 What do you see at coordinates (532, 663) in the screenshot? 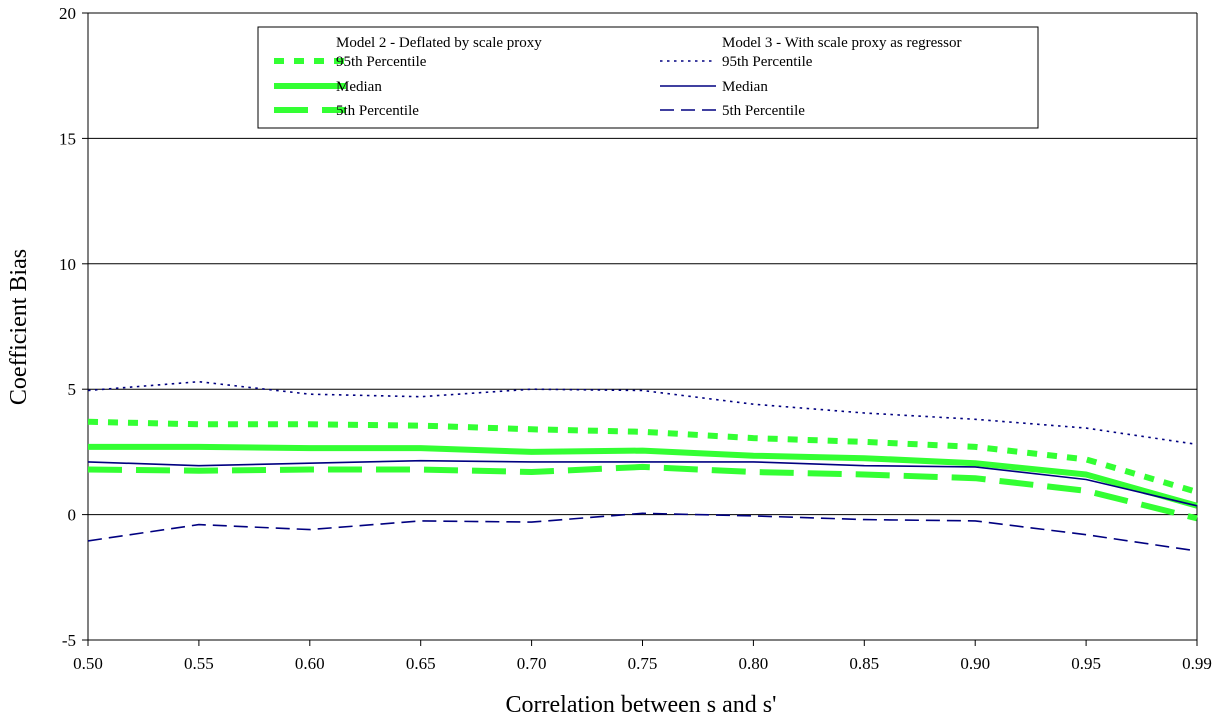
I see `x-tick-label: 0.70` at bounding box center [532, 663].